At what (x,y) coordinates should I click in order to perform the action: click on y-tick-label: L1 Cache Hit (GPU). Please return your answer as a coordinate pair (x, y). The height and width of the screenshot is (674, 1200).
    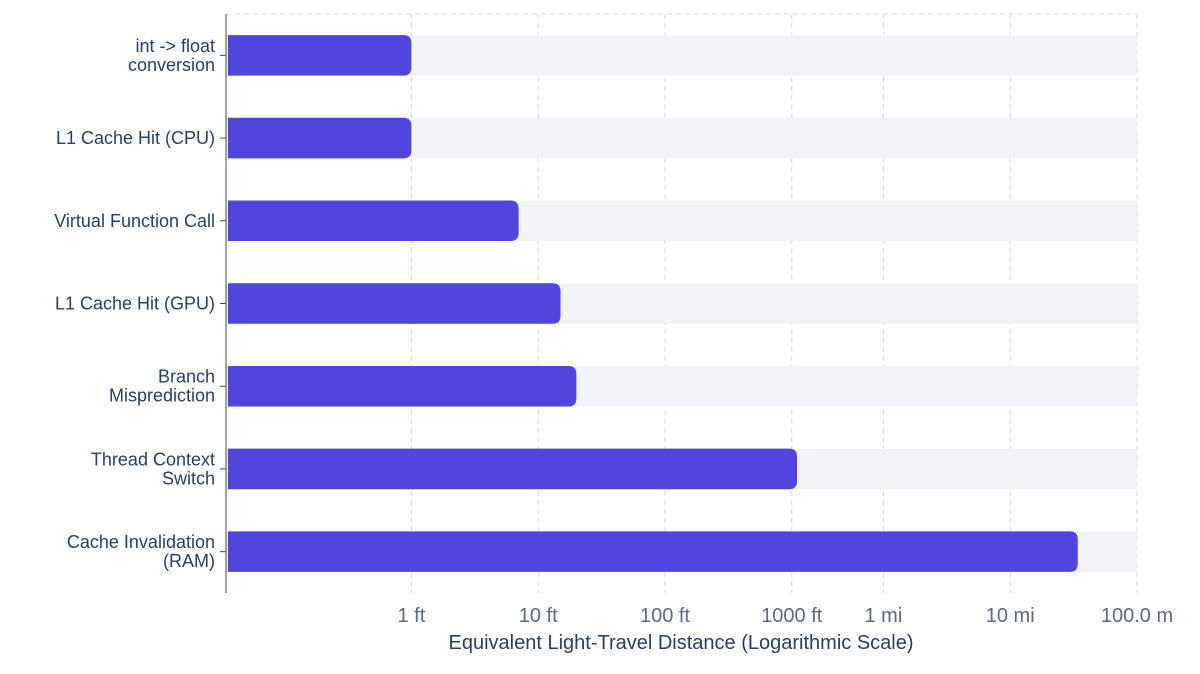
    Looking at the image, I should click on (135, 304).